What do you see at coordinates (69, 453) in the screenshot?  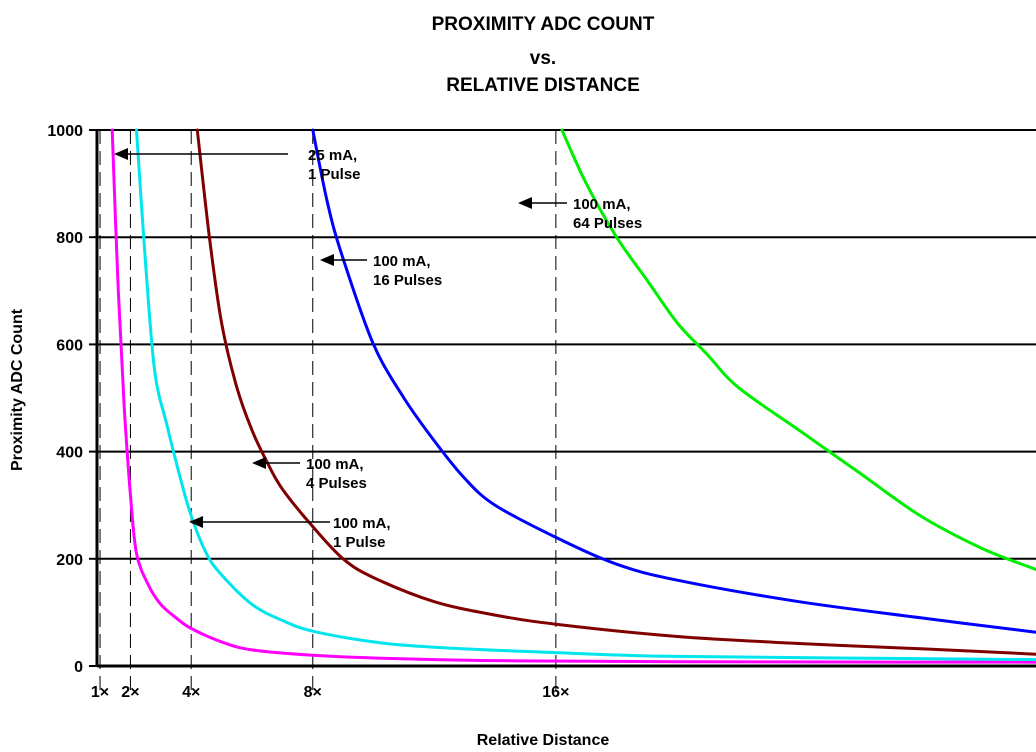 I see `y-tick-label-400: 400` at bounding box center [69, 453].